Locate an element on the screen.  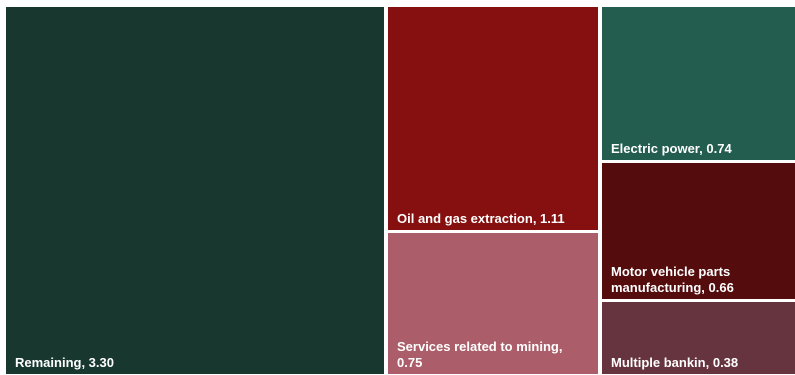
treemap-label-oil-and-gas-extraction: Oil and gas extraction, 1.11 is located at coordinates (481, 218).